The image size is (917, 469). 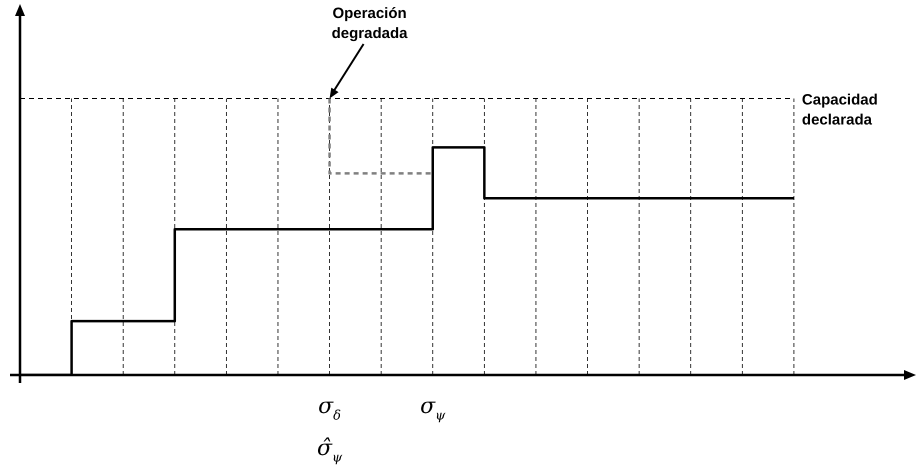 What do you see at coordinates (840, 109) in the screenshot?
I see `ref-line-label: Capacidad declarada` at bounding box center [840, 109].